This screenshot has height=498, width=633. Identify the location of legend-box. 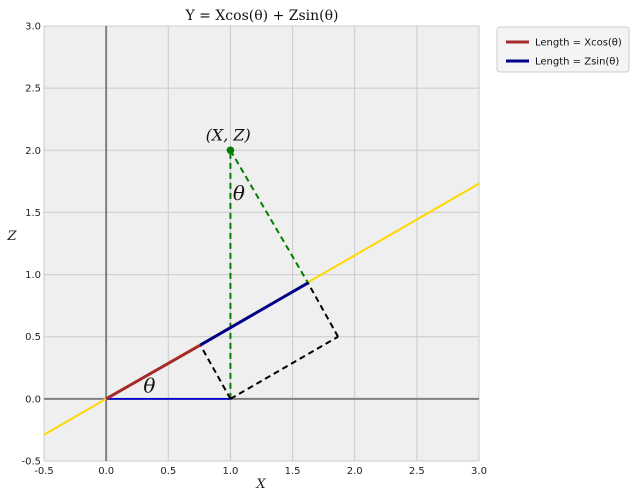
(563, 49).